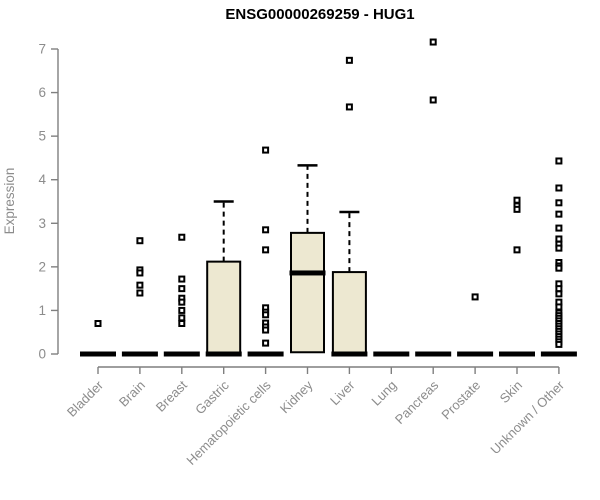  Describe the element at coordinates (517, 276) in the screenshot. I see `boxplot-skin` at that location.